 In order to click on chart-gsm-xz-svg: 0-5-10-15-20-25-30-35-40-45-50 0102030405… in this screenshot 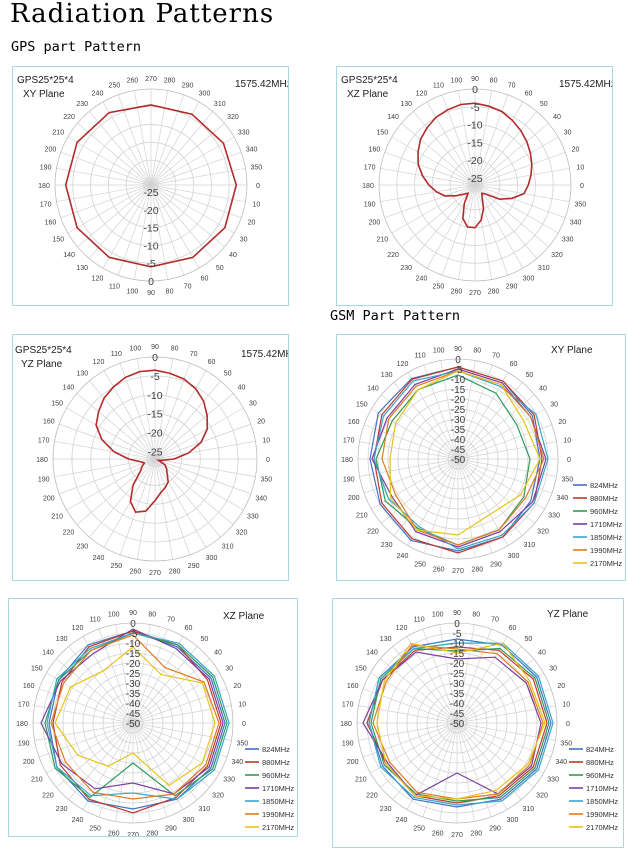, I will do `click(155, 723)`.